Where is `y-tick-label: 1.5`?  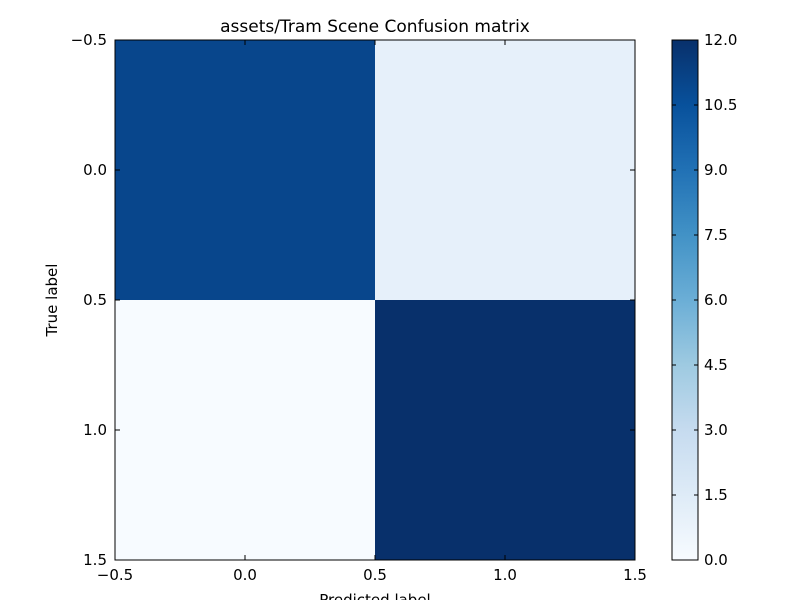 y-tick-label: 1.5 is located at coordinates (95, 560).